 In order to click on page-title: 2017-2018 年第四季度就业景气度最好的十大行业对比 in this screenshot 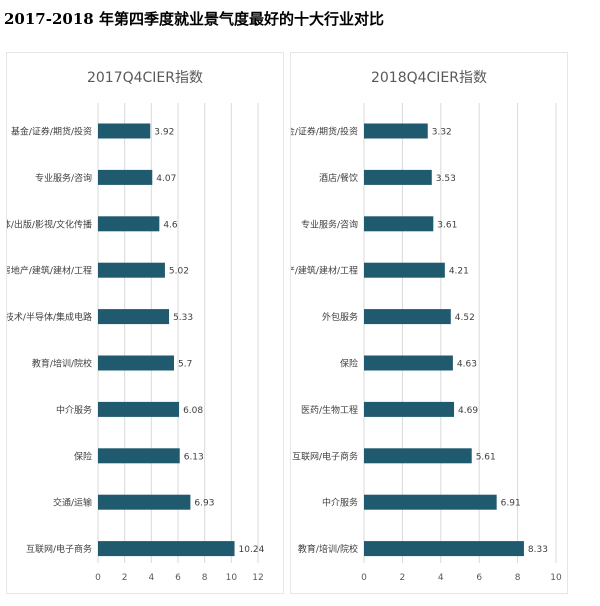, I will do `click(194, 19)`.